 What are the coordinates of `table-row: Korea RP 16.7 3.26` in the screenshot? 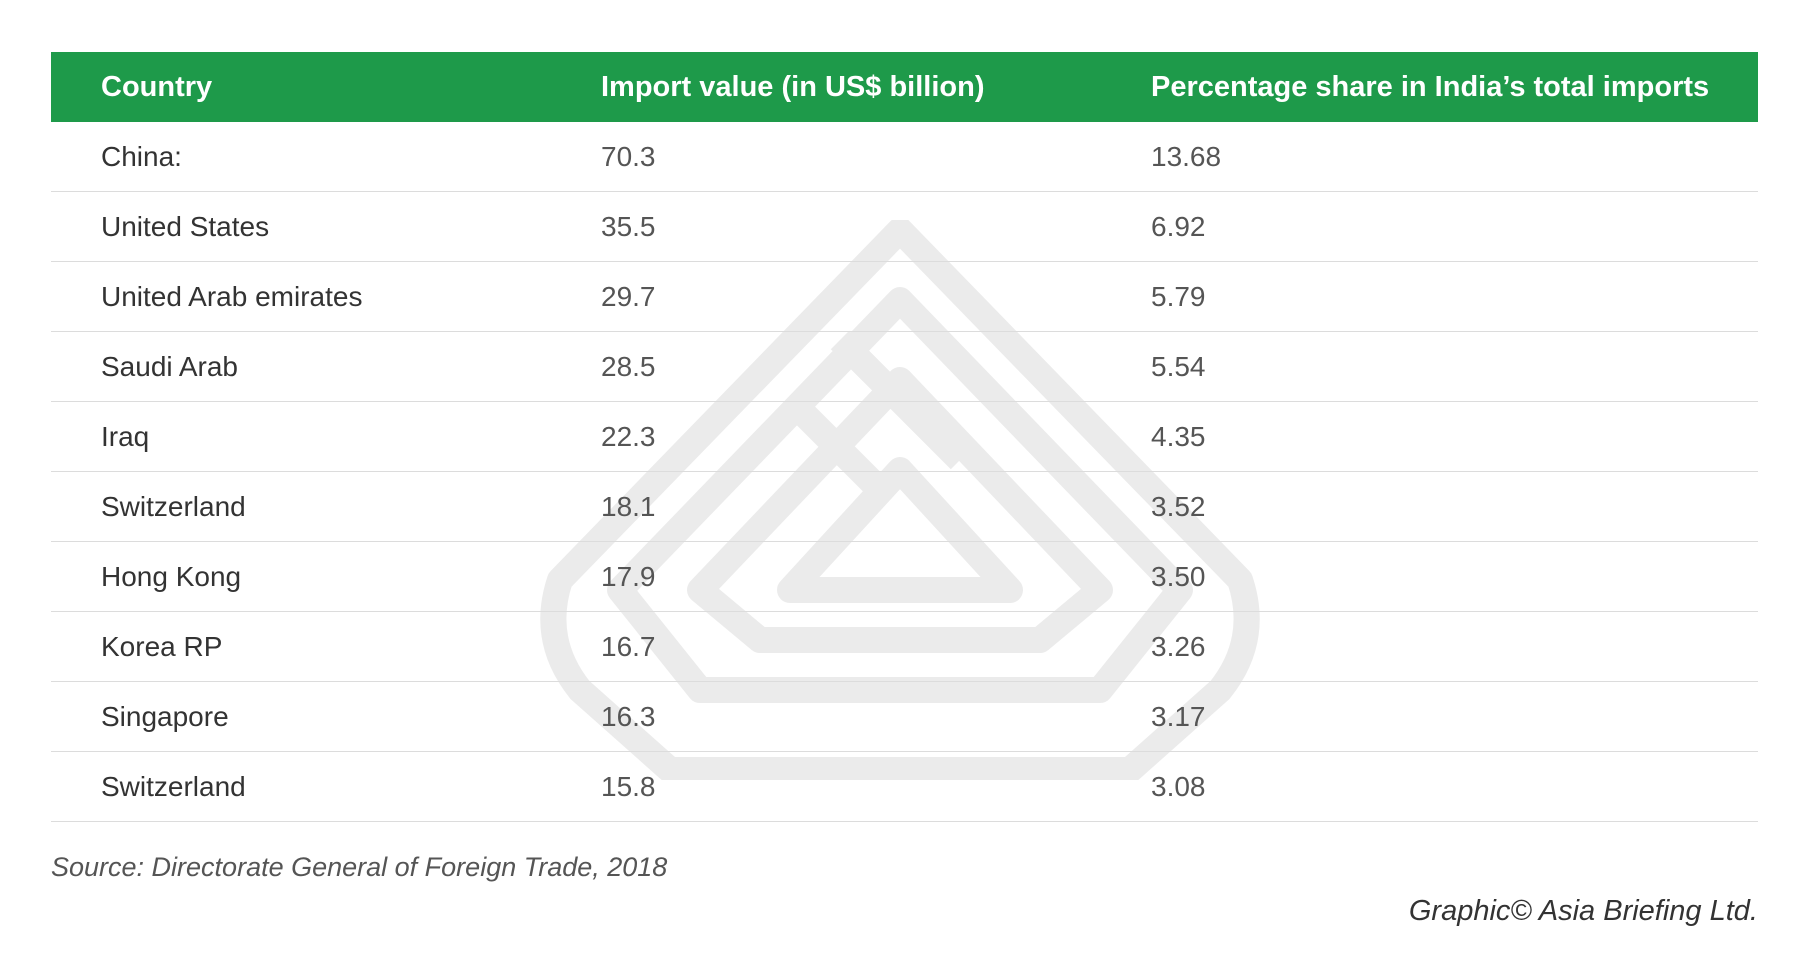 It's located at (904, 647).